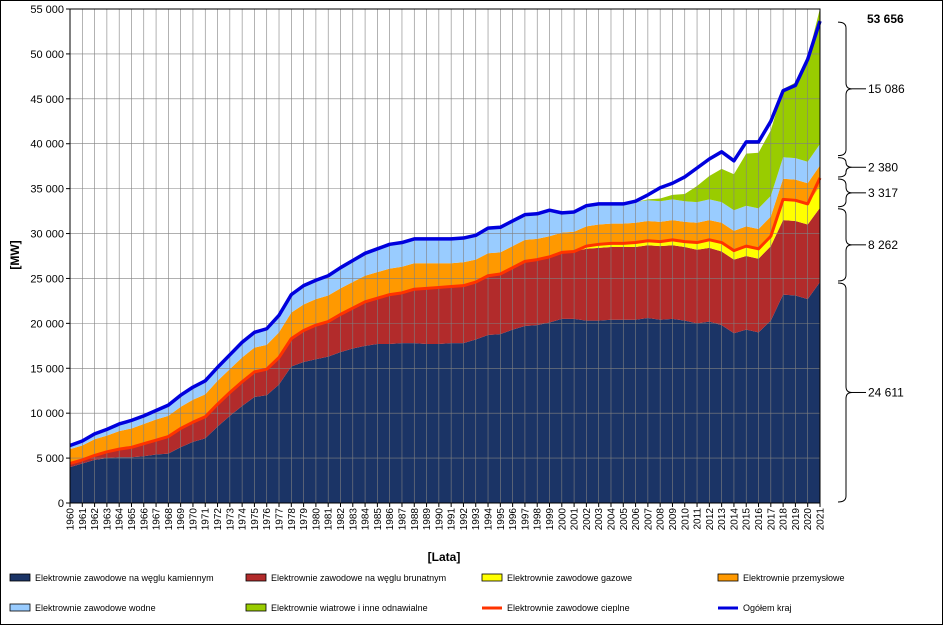 This screenshot has width=945, height=627. I want to click on x-tick-label: 1987, so click(402, 519).